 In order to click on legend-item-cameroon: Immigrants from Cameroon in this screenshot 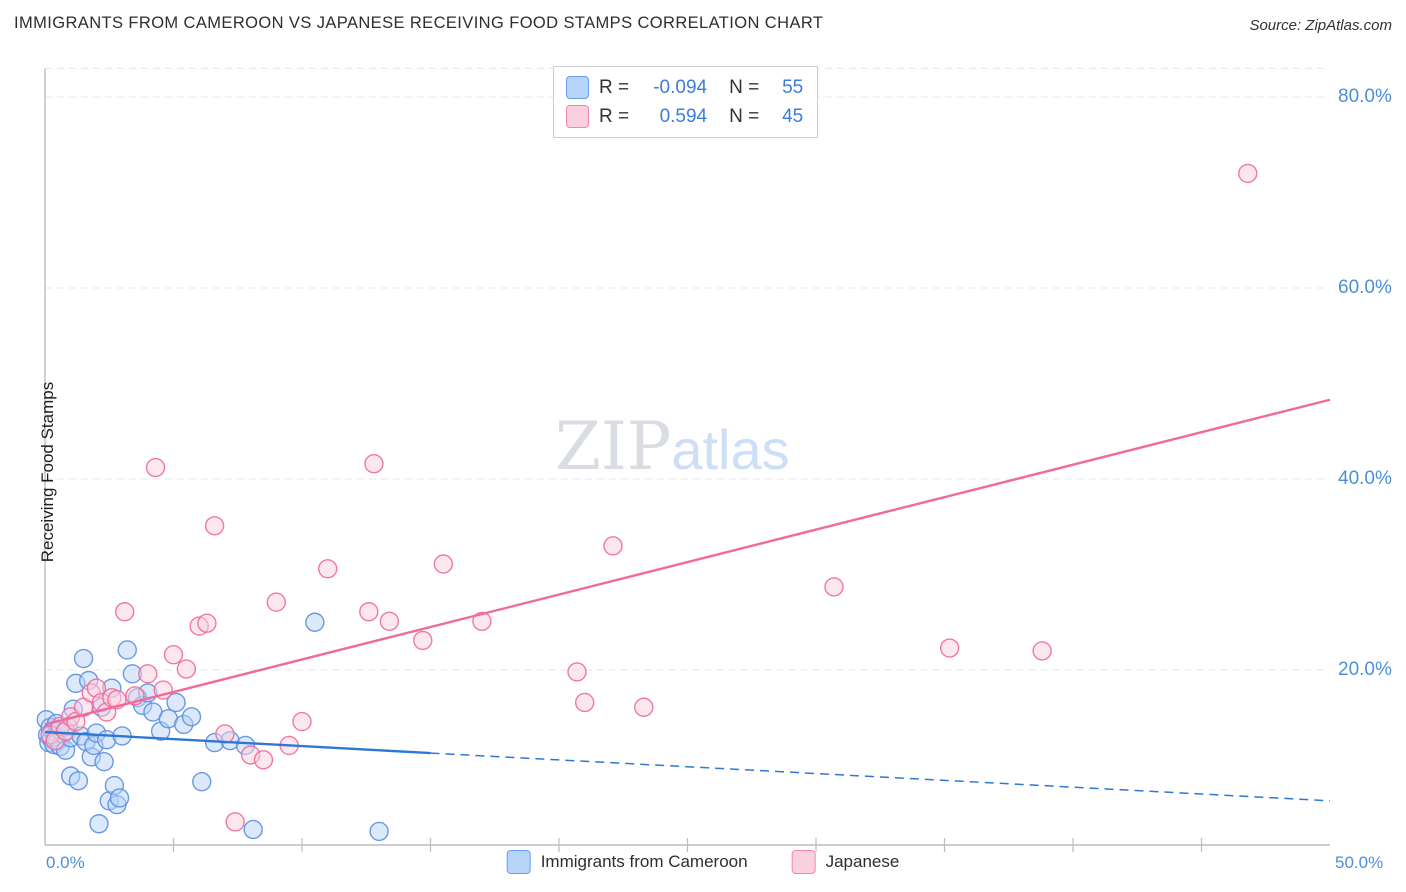, I will do `click(627, 862)`.